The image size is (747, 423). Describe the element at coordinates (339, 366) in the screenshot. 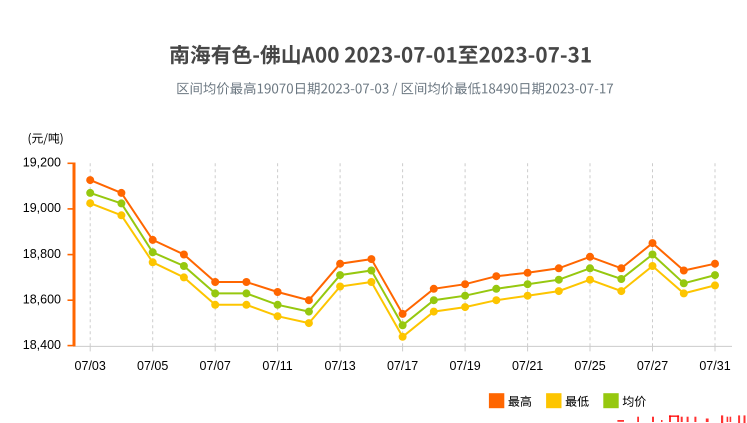

I see `svg-text: 07/13` at that location.